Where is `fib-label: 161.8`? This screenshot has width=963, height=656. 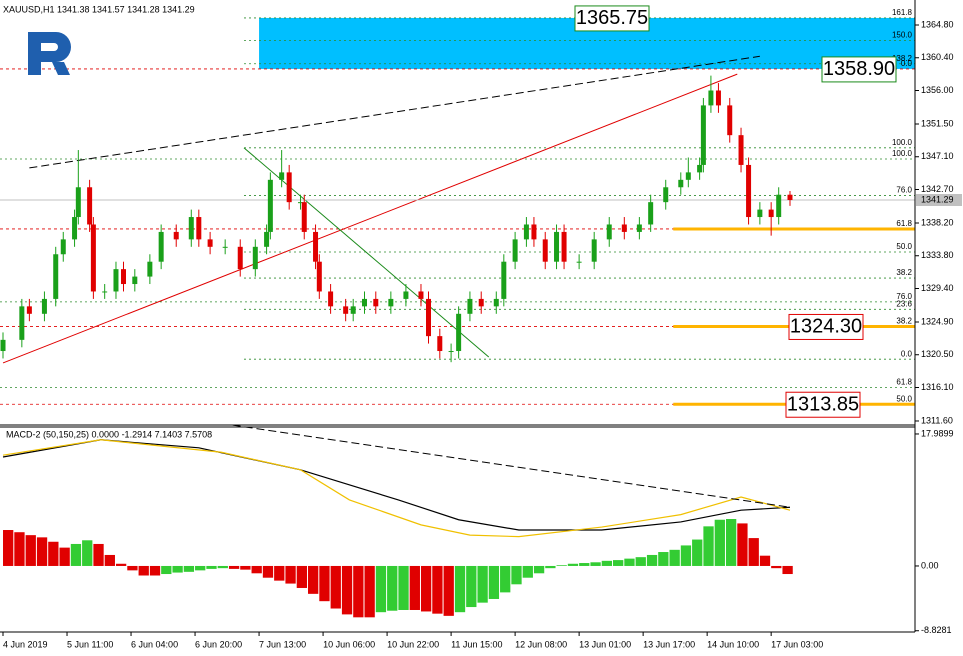 fib-label: 161.8 is located at coordinates (902, 12).